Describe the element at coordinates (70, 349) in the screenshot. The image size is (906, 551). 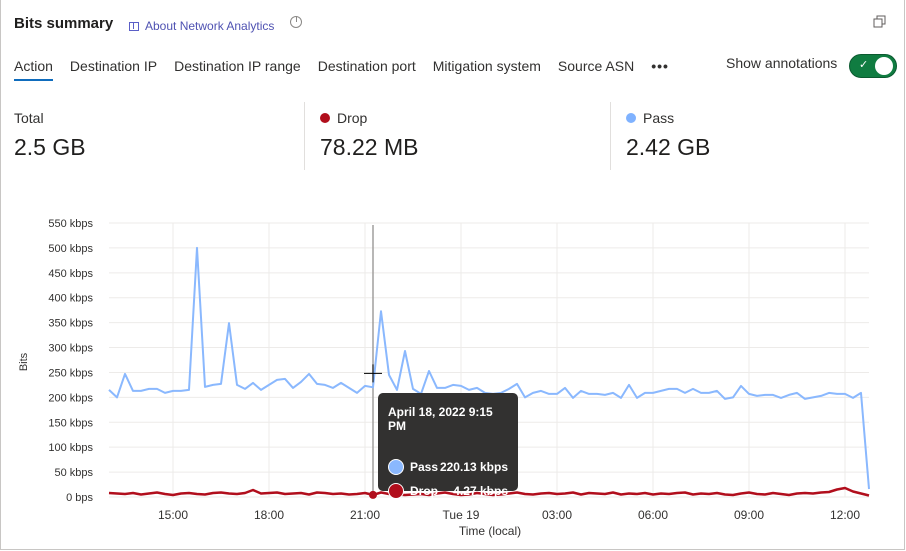
I see `y-tick-label: 300 kbps` at that location.